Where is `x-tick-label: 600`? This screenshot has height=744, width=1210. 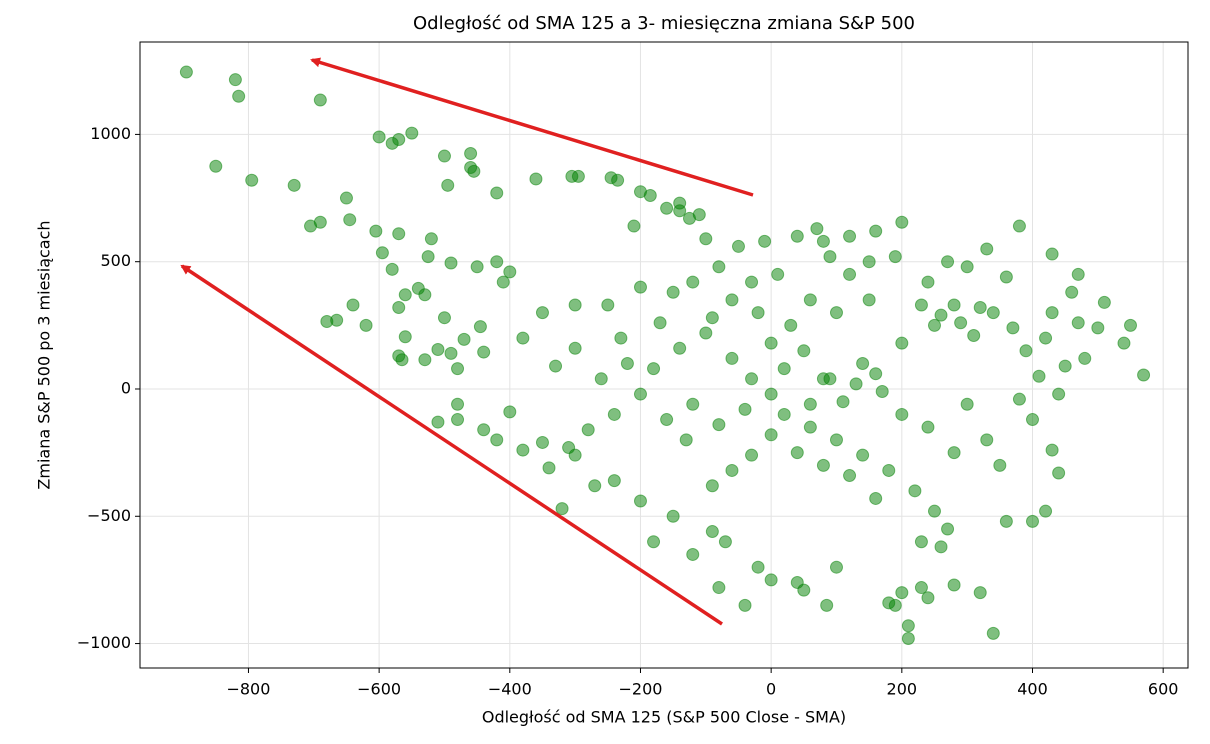
x-tick-label: 600 is located at coordinates (1163, 689).